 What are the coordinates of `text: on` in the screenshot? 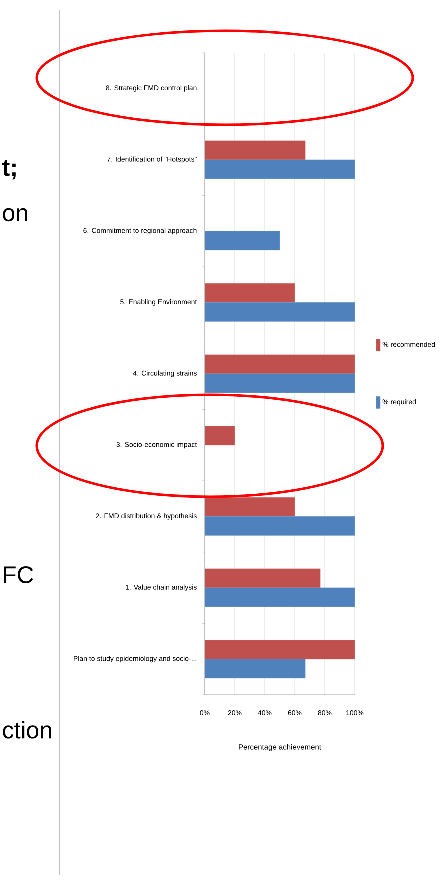 It's located at (15, 215).